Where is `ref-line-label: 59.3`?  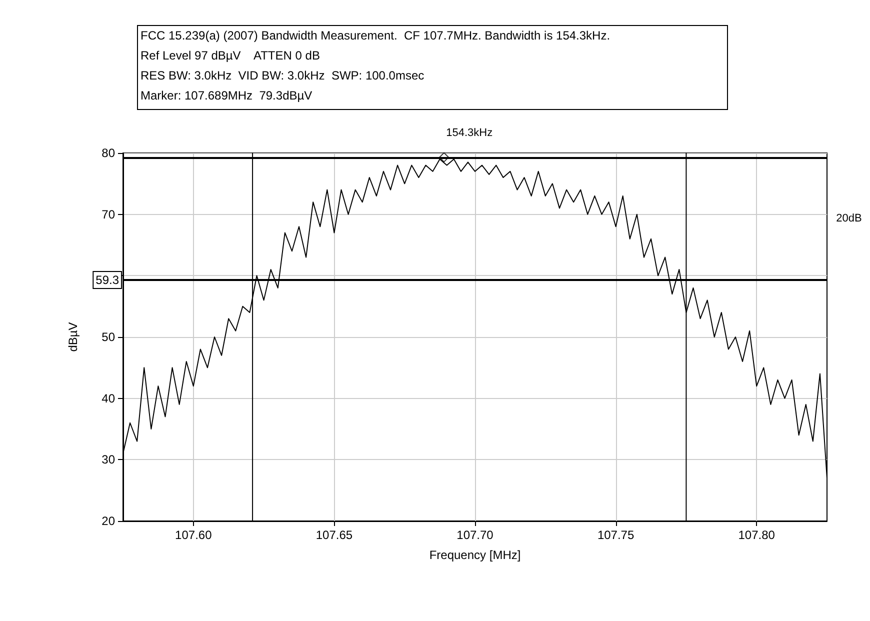
ref-line-label: 59.3 is located at coordinates (108, 279).